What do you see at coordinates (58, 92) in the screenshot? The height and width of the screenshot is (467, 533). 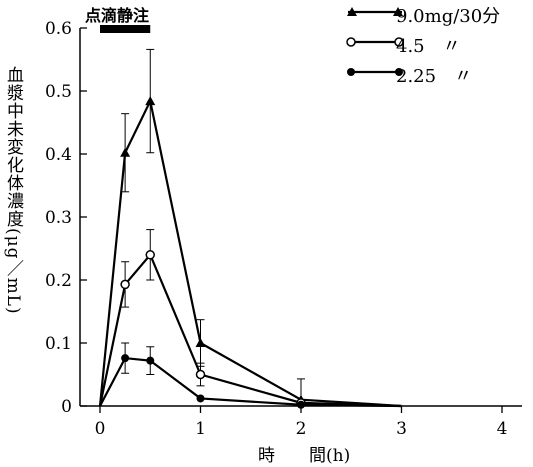 I see `y-tick-label: 0.5` at bounding box center [58, 92].